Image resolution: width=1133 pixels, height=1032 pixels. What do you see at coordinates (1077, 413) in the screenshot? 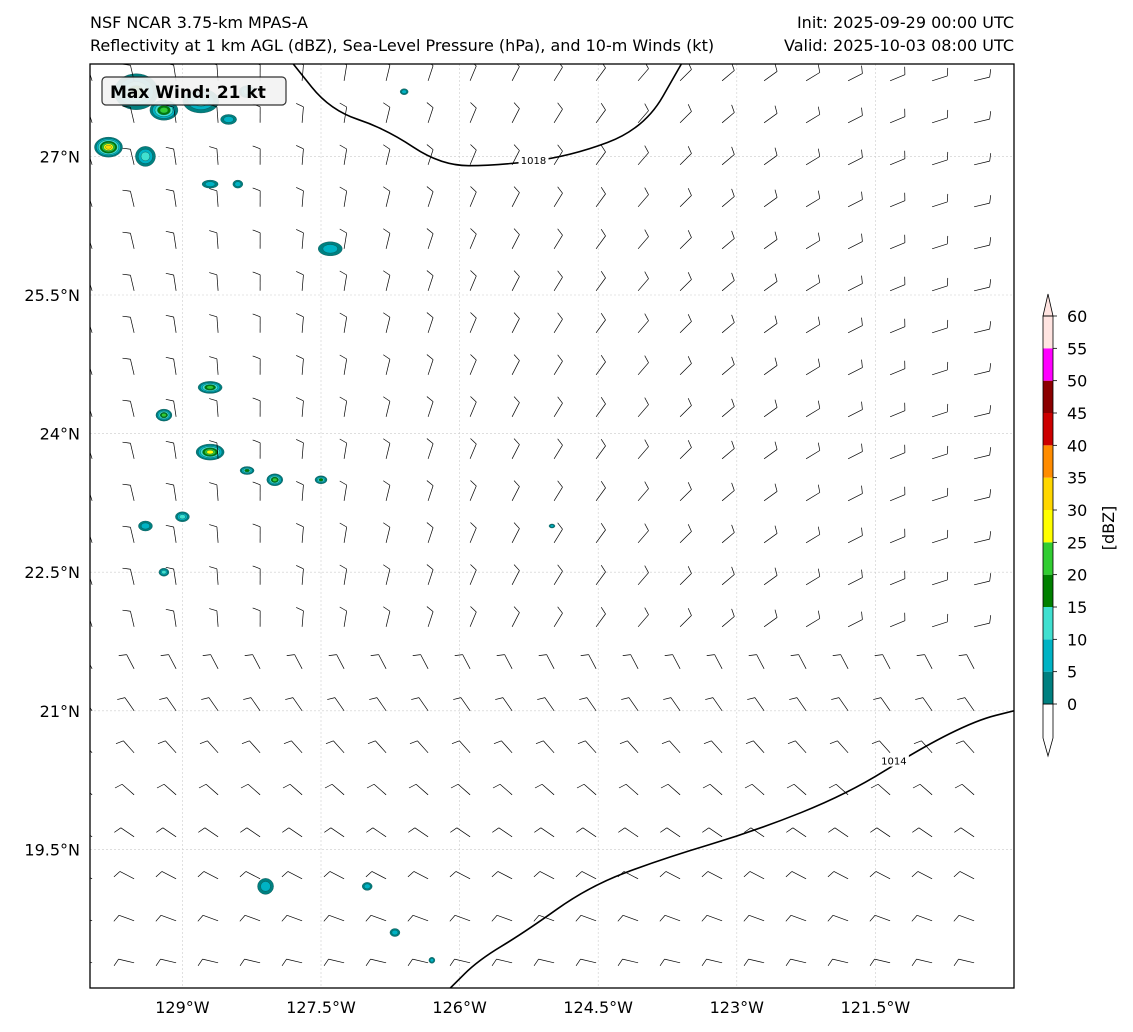
I see `colorbar-tick-label: 45` at bounding box center [1077, 413].